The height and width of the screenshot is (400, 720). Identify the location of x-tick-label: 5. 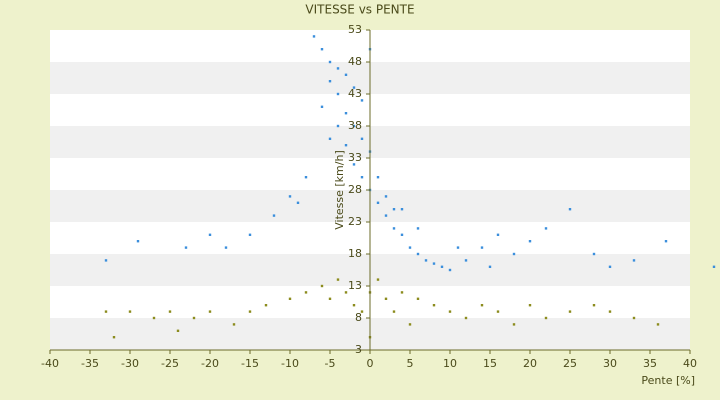
(410, 363).